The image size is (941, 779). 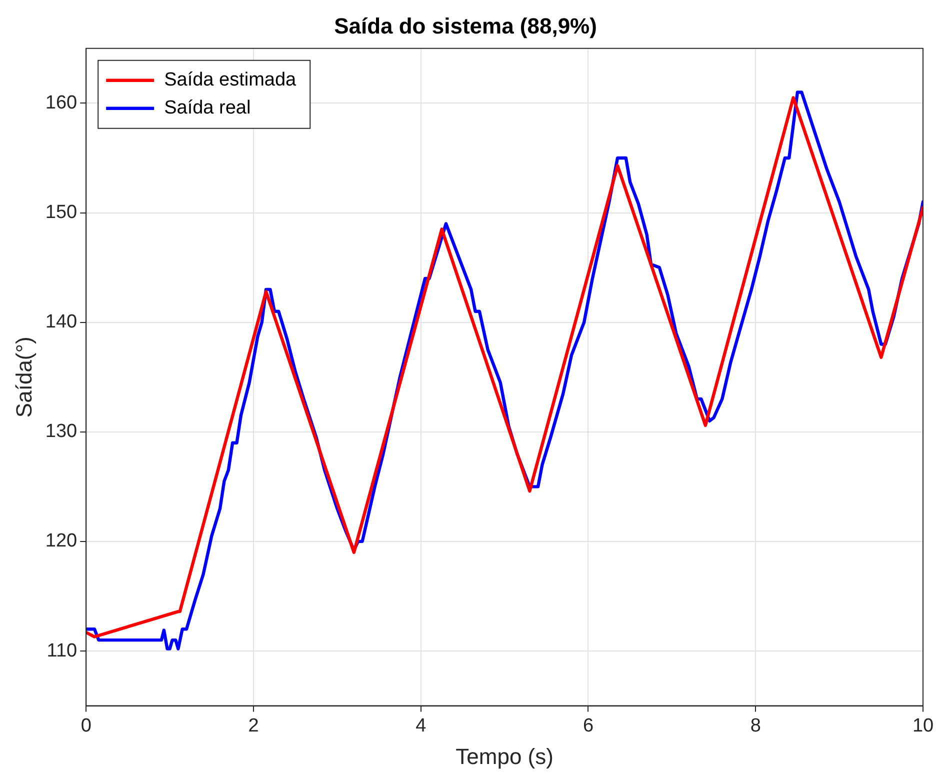 What do you see at coordinates (61, 103) in the screenshot?
I see `y-tick-label: 160` at bounding box center [61, 103].